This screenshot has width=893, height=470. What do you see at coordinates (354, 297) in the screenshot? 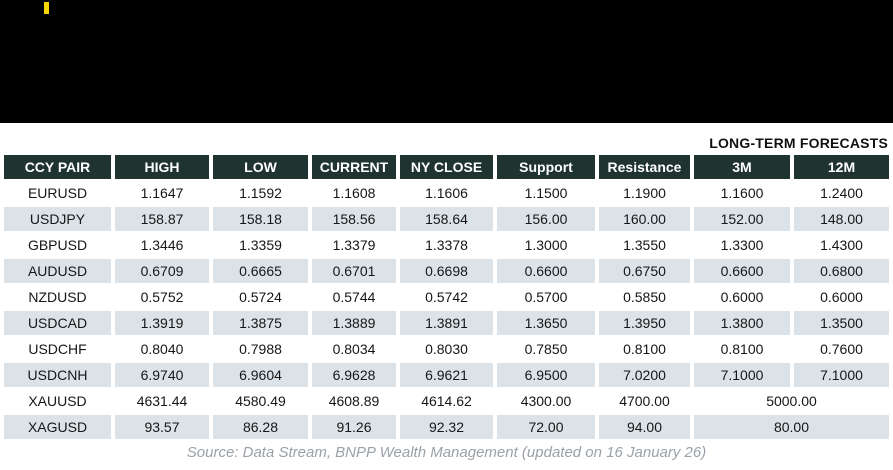
I see `current-cell: 0.5744` at bounding box center [354, 297].